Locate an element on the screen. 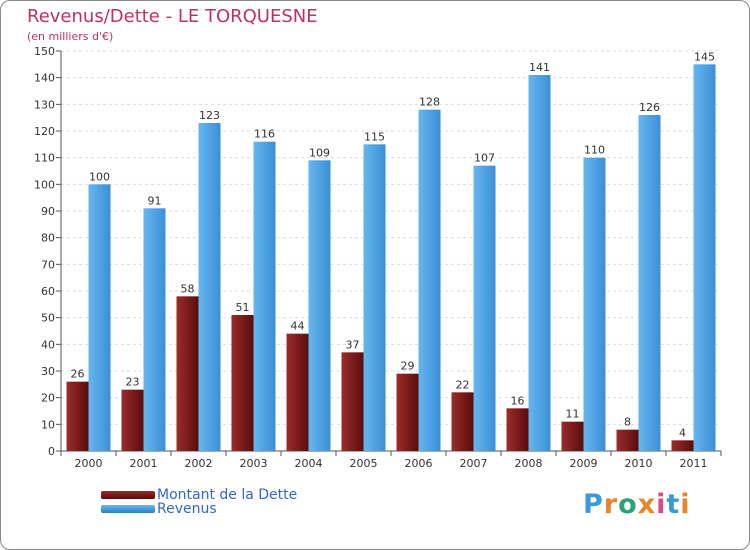 Image resolution: width=750 pixels, height=550 pixels. legend-swatch-debt is located at coordinates (128, 495).